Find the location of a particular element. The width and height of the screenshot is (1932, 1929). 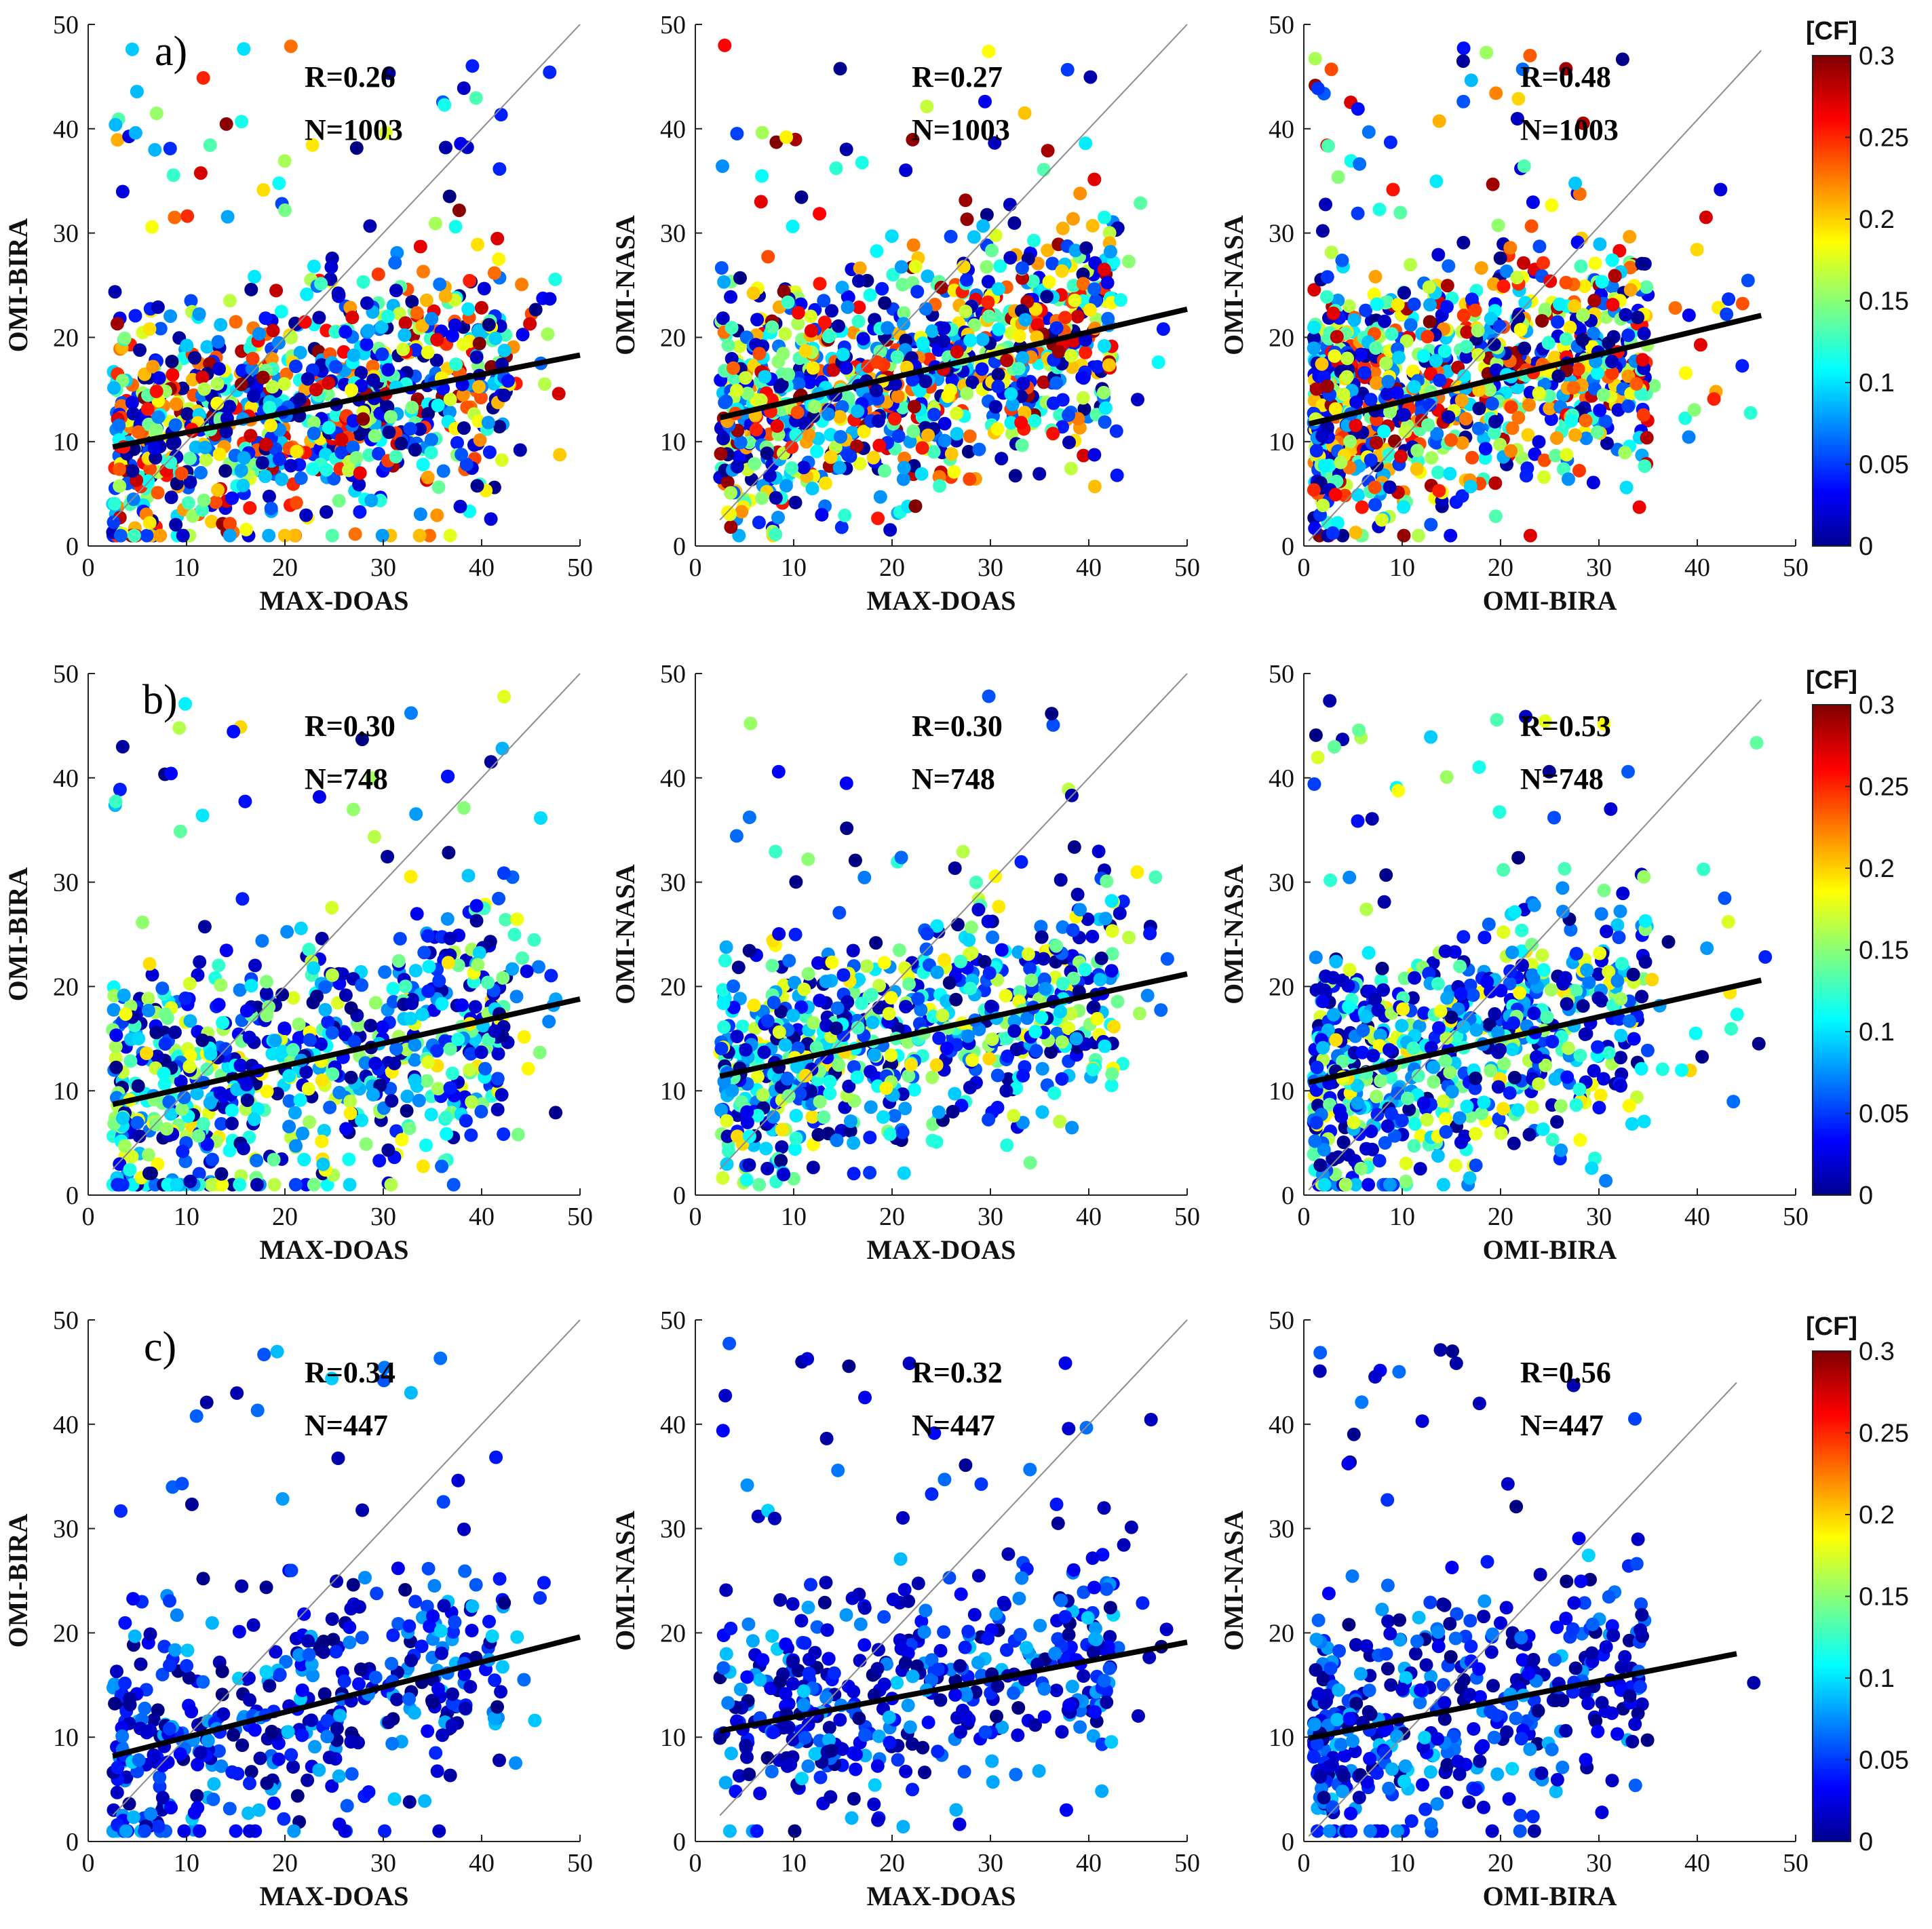

x-tick-label: 20 is located at coordinates (892, 1217).